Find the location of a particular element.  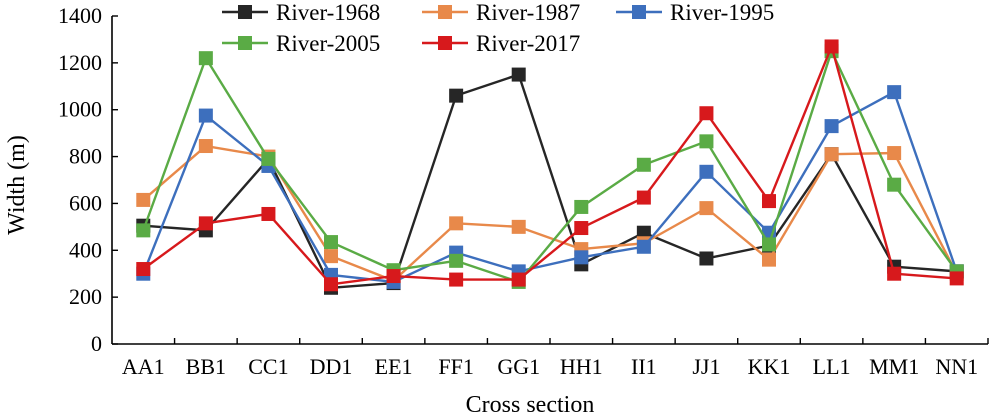

x-tick-label: HH1 is located at coordinates (581, 366).